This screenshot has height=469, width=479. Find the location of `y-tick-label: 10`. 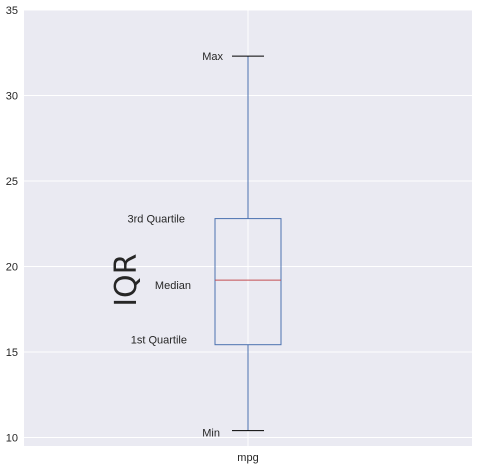

y-tick-label: 10 is located at coordinates (12, 438).